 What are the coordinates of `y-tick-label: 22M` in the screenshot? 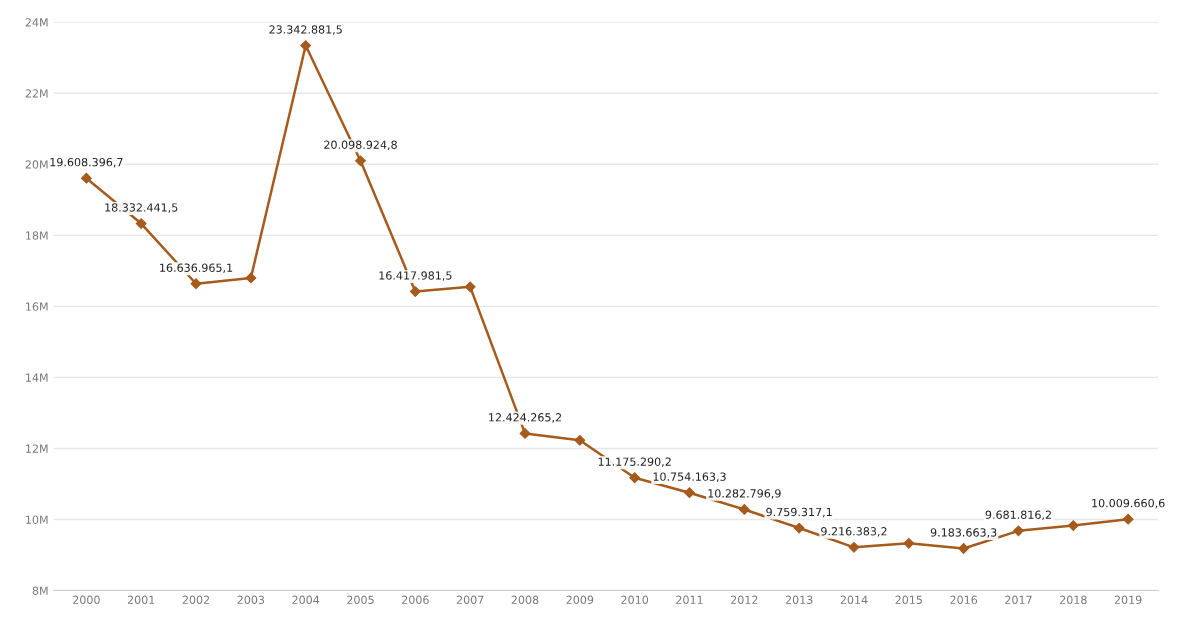 It's located at (36, 93).